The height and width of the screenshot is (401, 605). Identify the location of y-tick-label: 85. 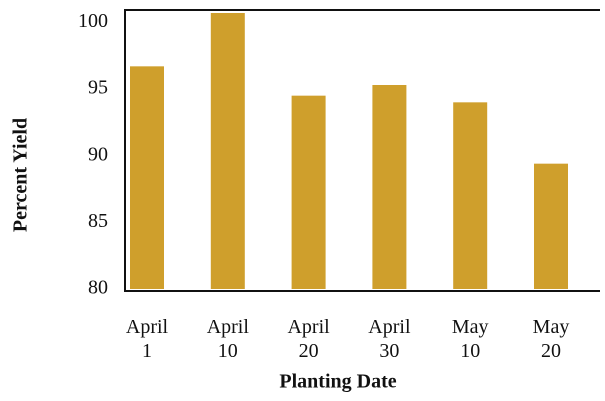
(98, 221).